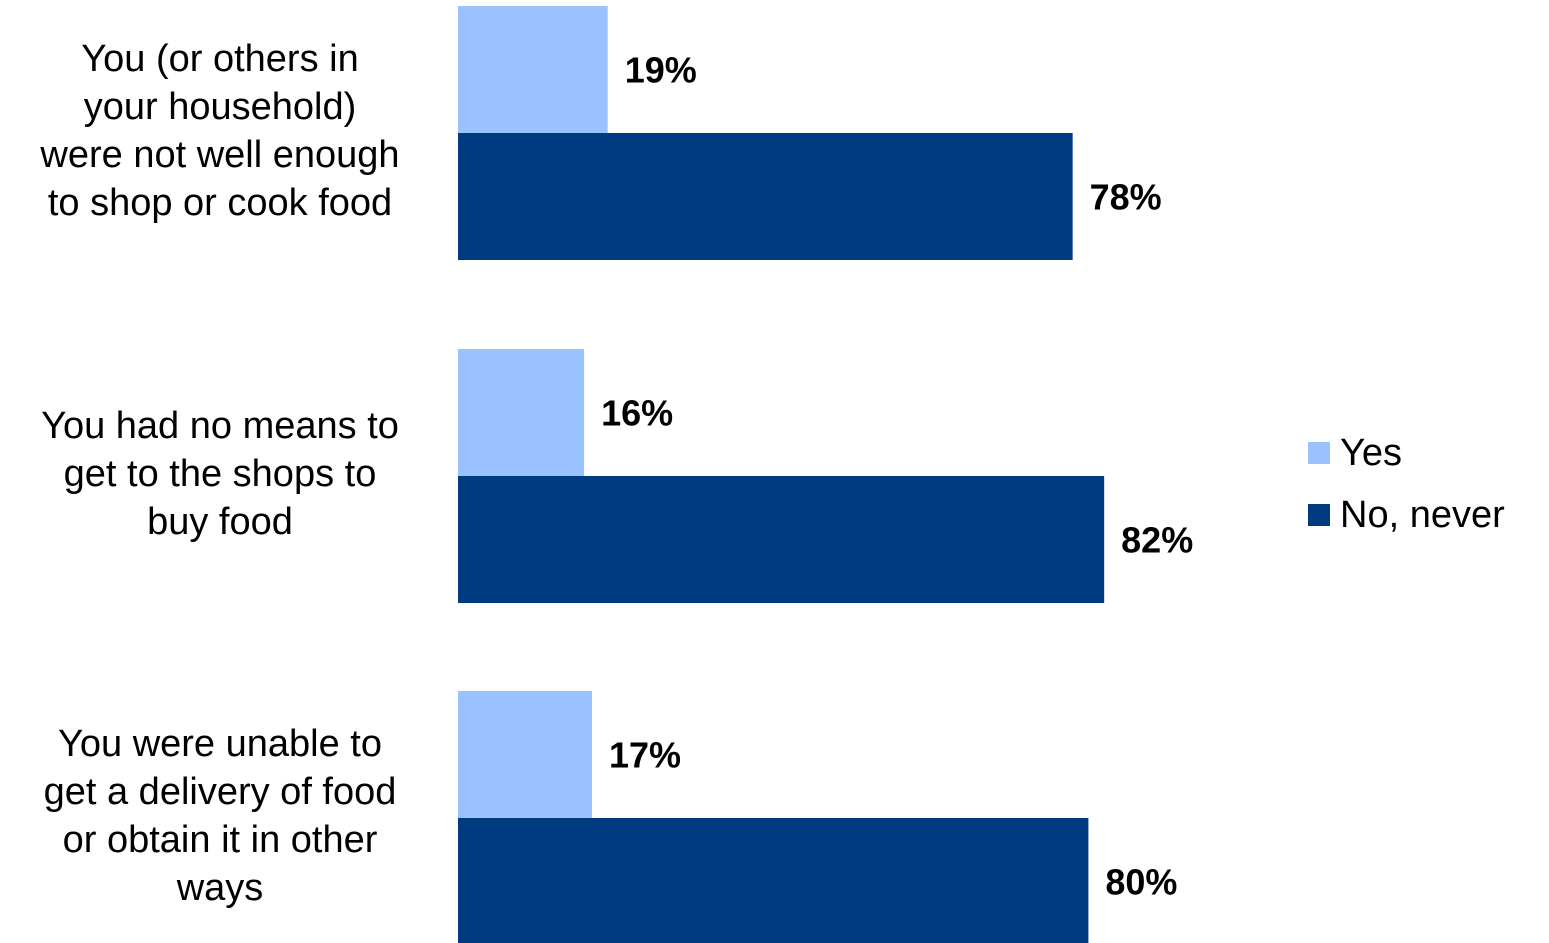 This screenshot has width=1549, height=943. I want to click on legend-item-no-never: No, never, so click(1406, 515).